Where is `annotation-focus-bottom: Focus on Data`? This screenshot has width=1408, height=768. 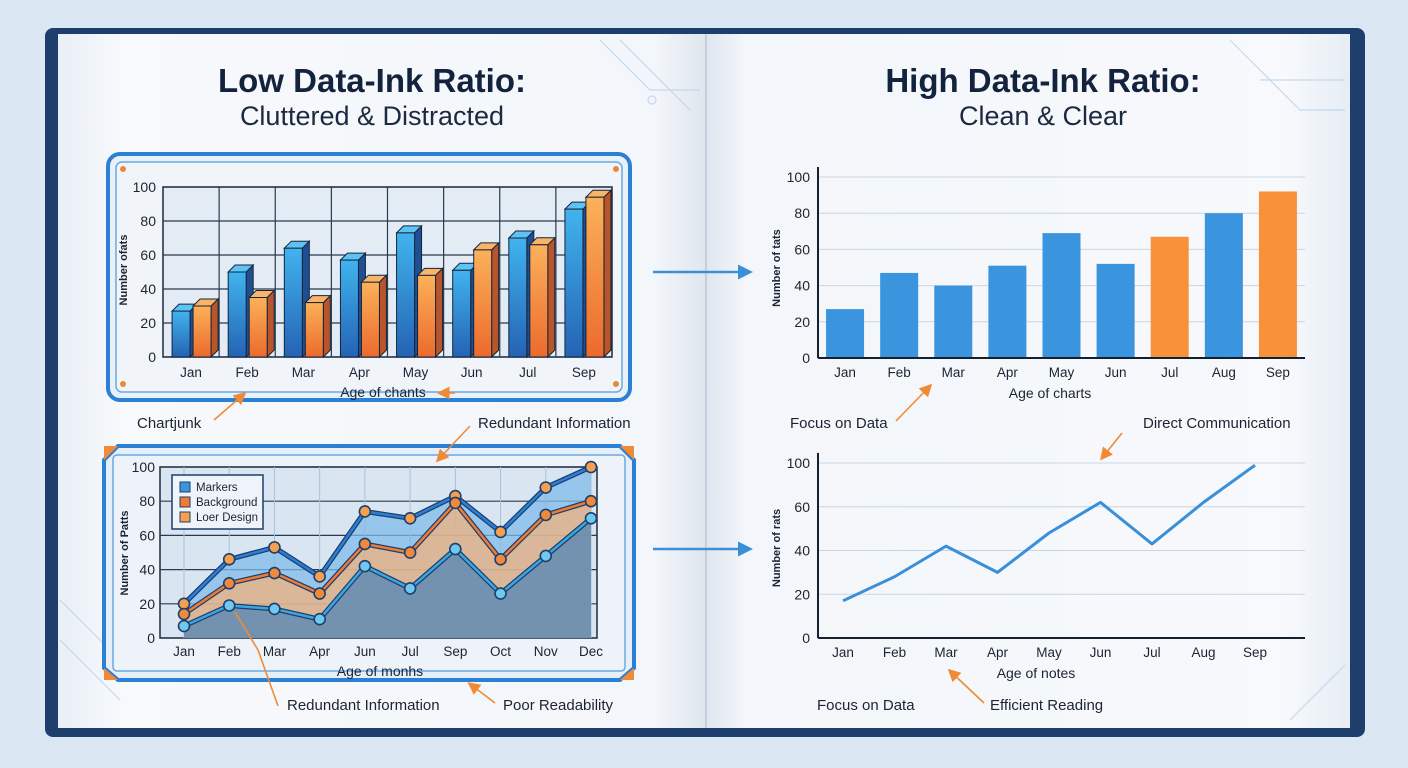 annotation-focus-bottom: Focus on Data is located at coordinates (866, 705).